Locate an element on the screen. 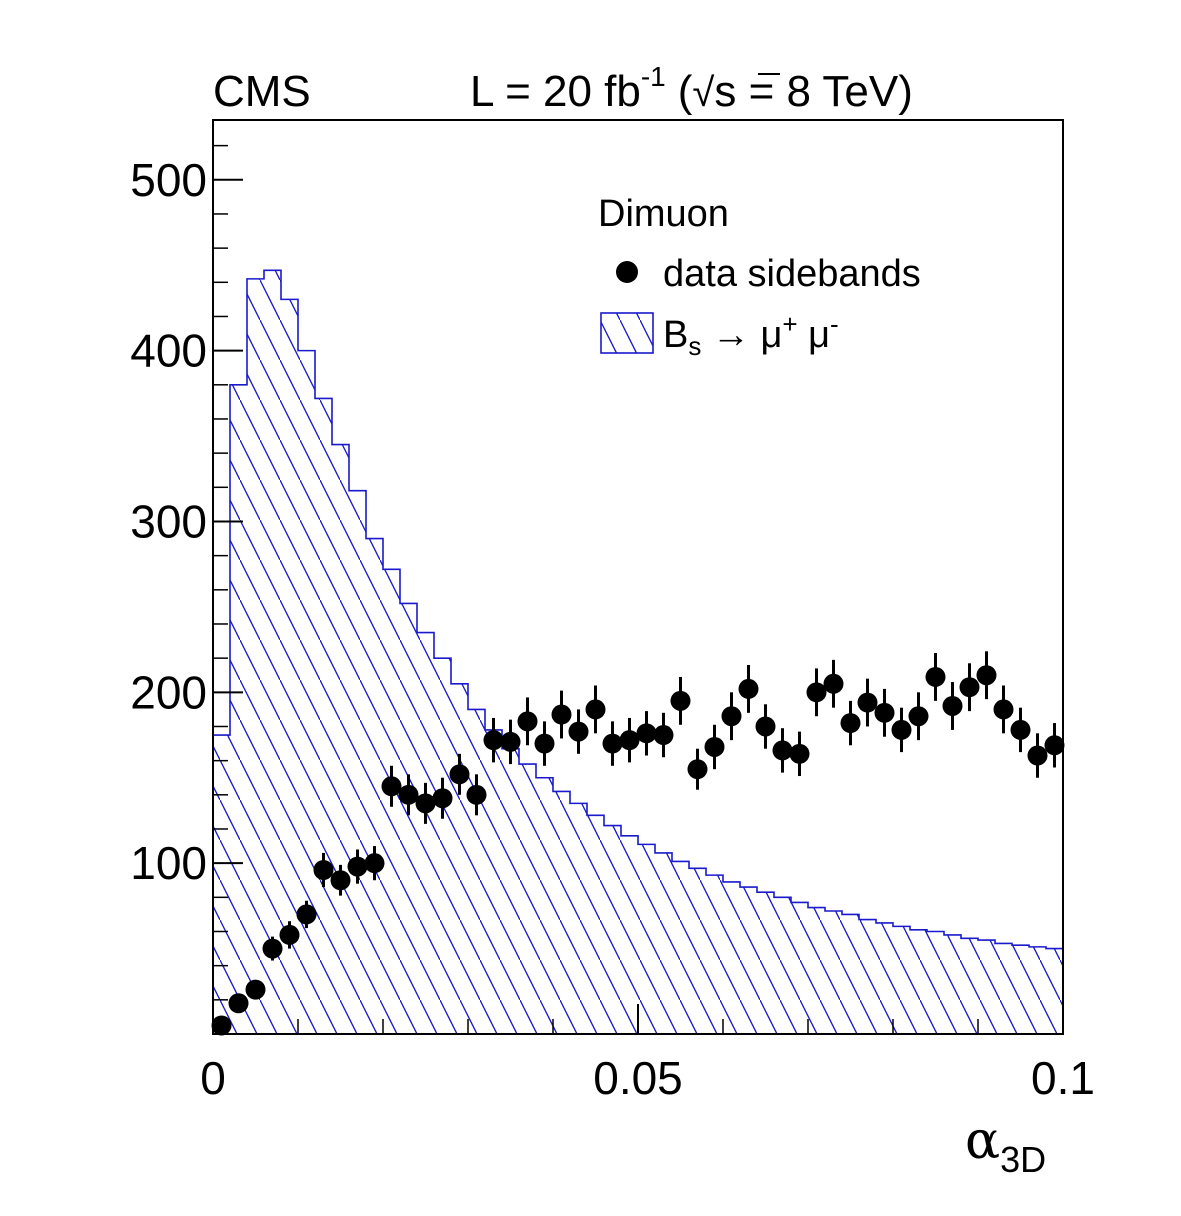  x-tick-label: 0 is located at coordinates (213, 1078).